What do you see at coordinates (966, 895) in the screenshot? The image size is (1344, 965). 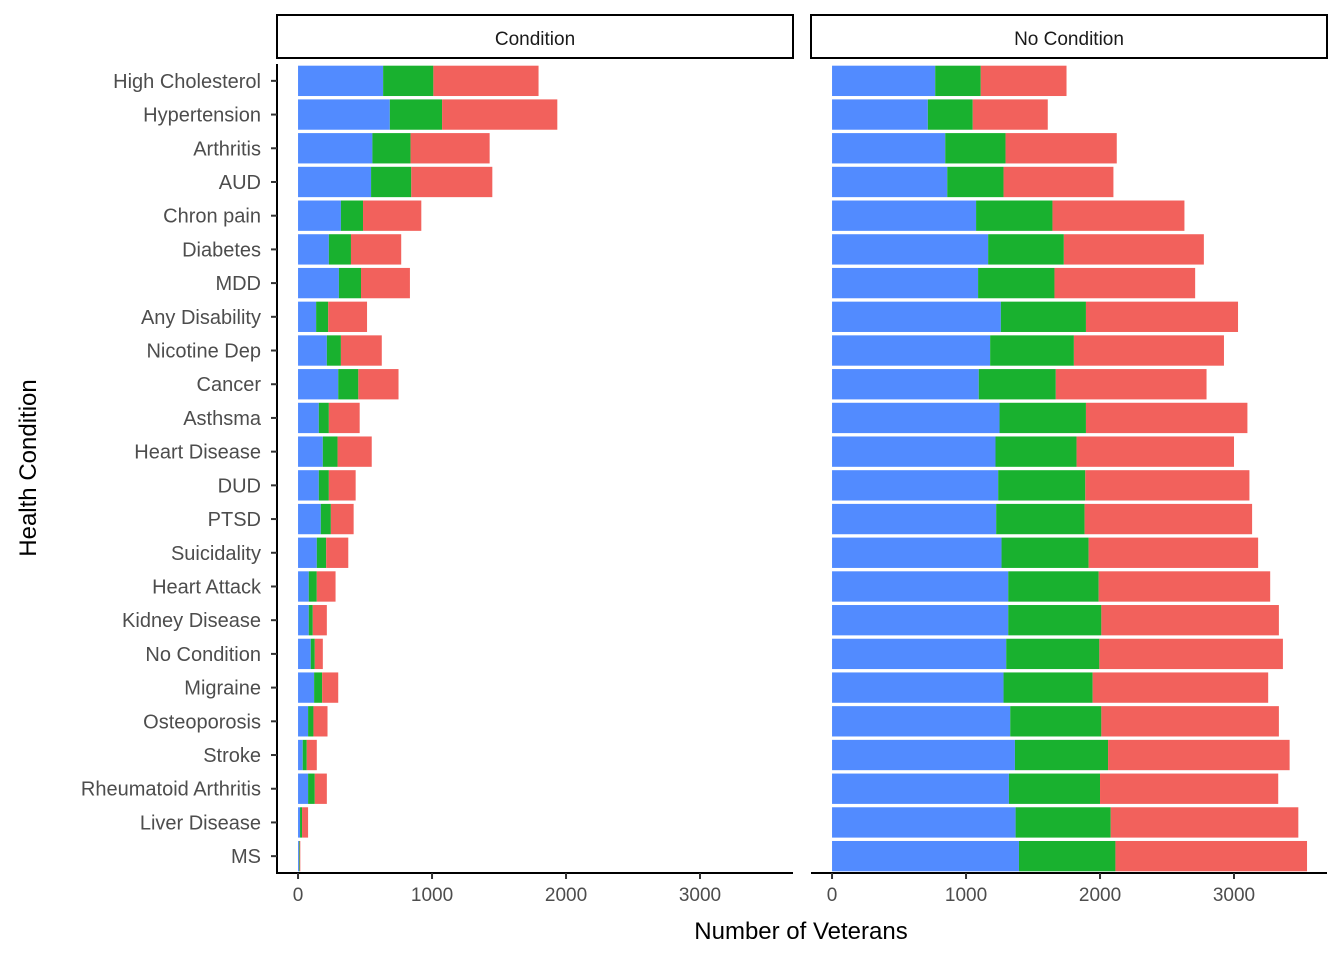 I see `x-tick-label: 1000` at bounding box center [966, 895].